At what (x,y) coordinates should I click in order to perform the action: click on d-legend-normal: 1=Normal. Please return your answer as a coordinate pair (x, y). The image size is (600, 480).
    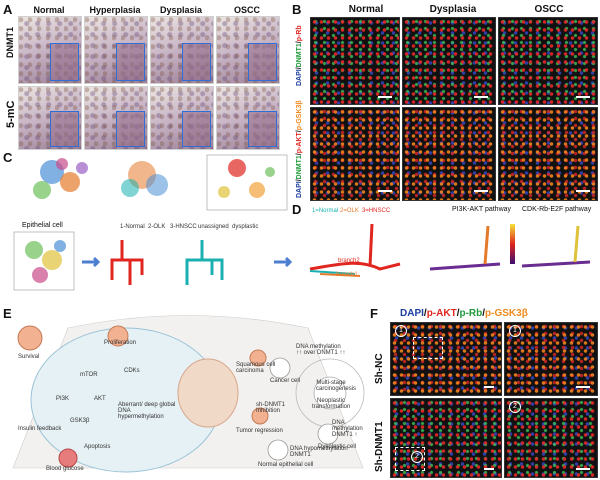
    Looking at the image, I should click on (325, 211).